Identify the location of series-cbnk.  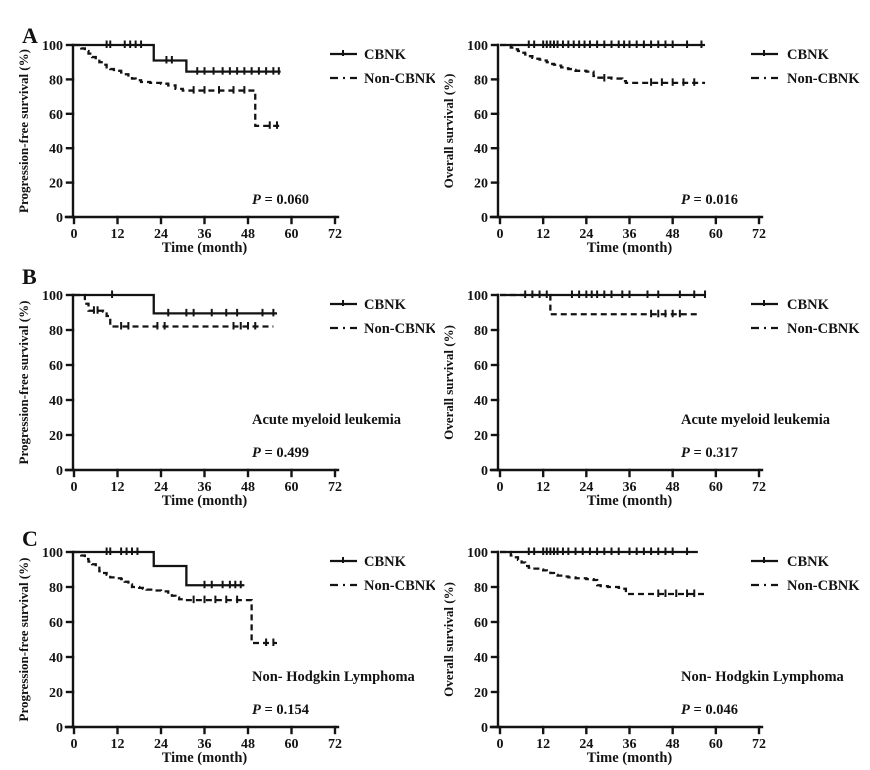
(159, 568).